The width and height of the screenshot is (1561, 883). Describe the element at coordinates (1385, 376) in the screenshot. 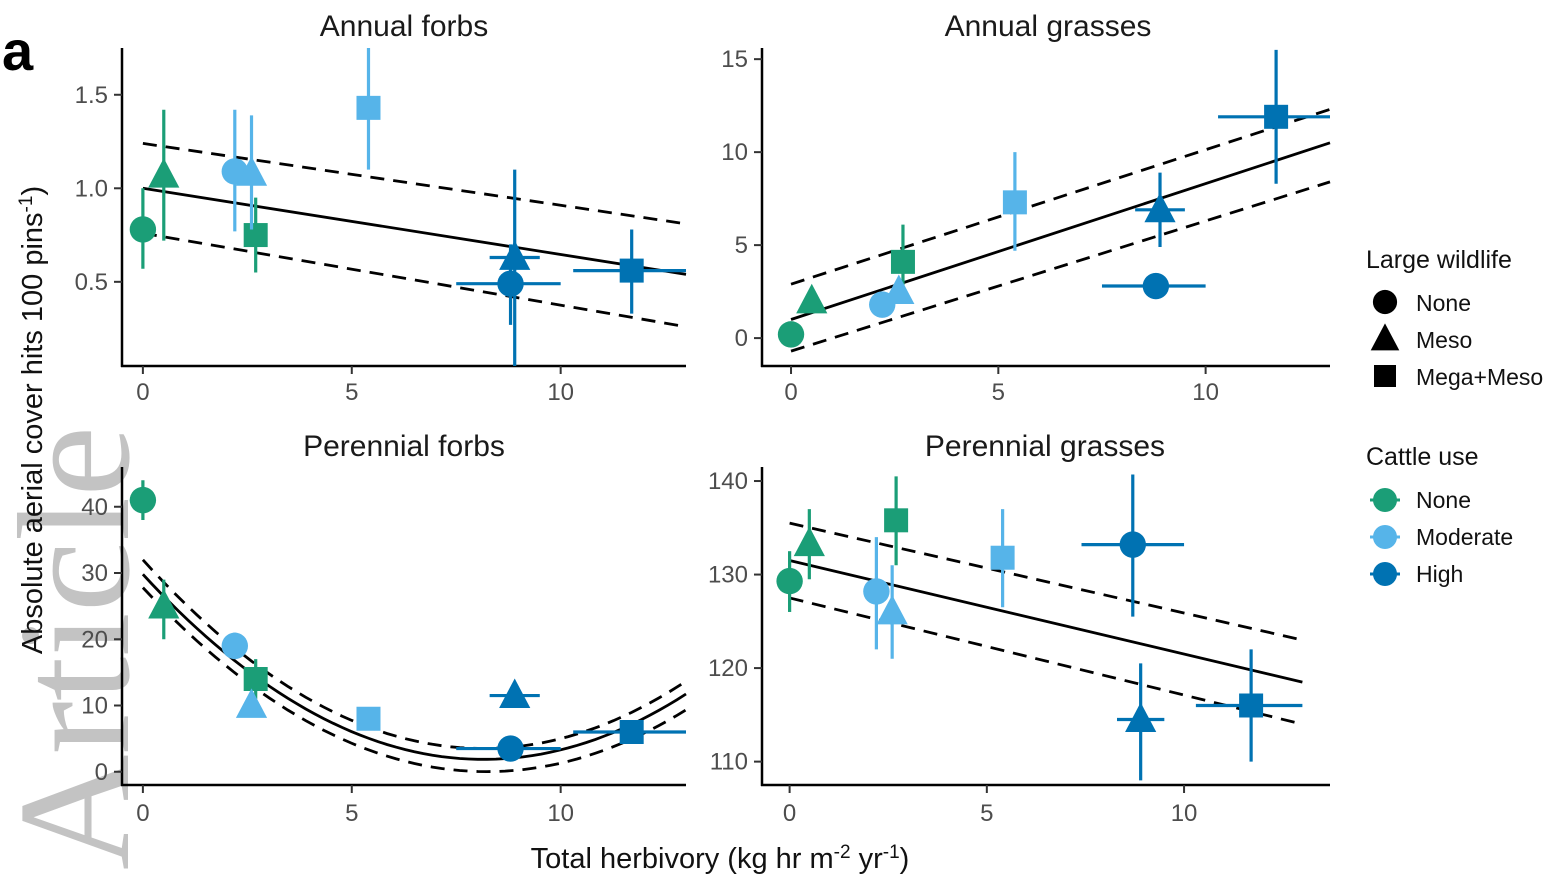

I see `legend-key-square` at that location.